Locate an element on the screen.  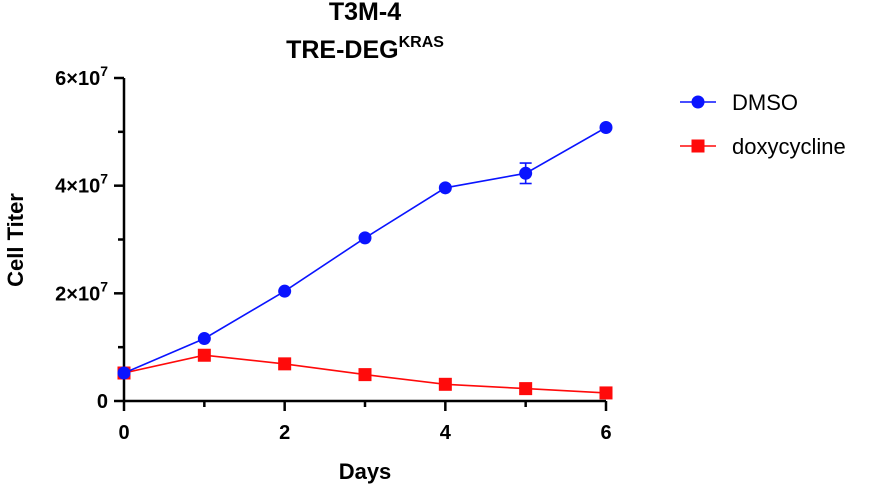
chart-legend: DMSO doxycycline is located at coordinates (763, 124).